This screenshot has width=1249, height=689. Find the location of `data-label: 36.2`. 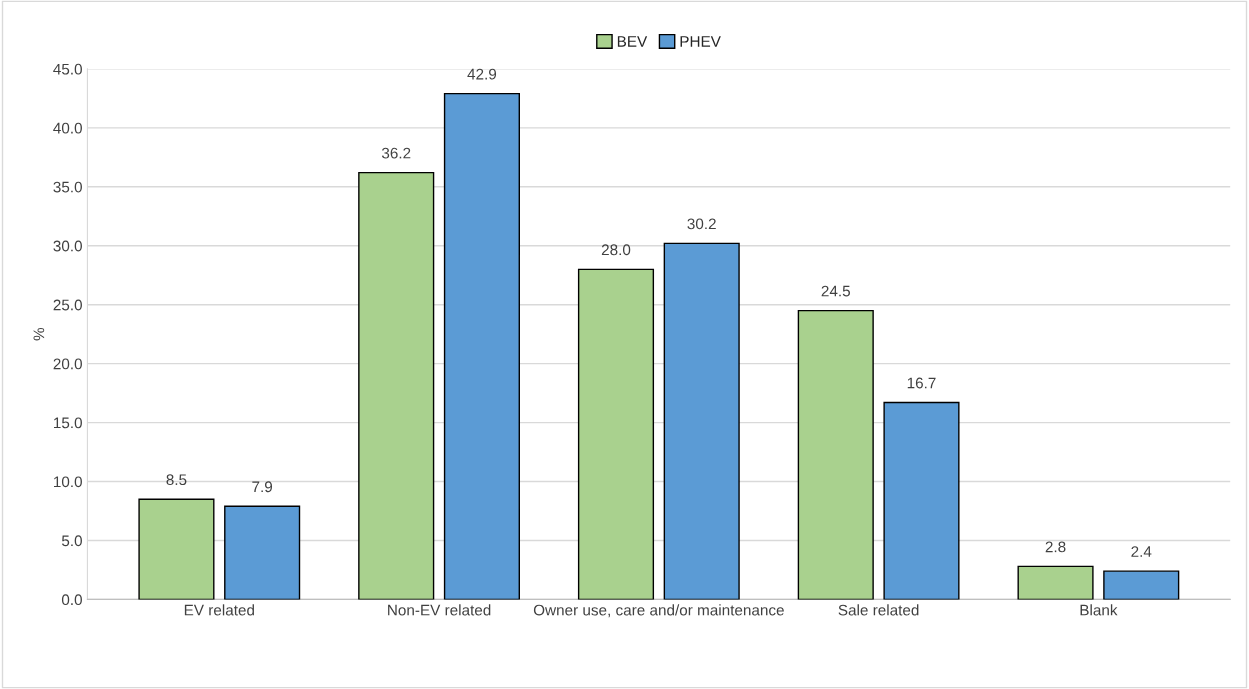

data-label: 36.2 is located at coordinates (396, 153).